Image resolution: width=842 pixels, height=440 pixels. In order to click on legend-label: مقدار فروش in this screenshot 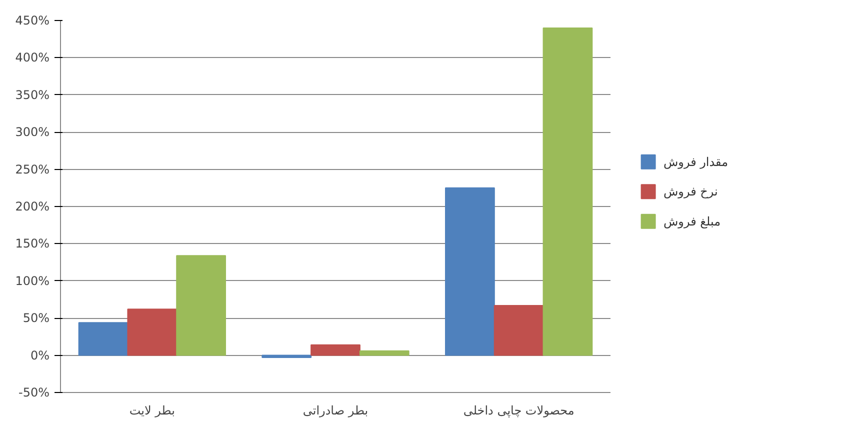, I will do `click(696, 161)`.